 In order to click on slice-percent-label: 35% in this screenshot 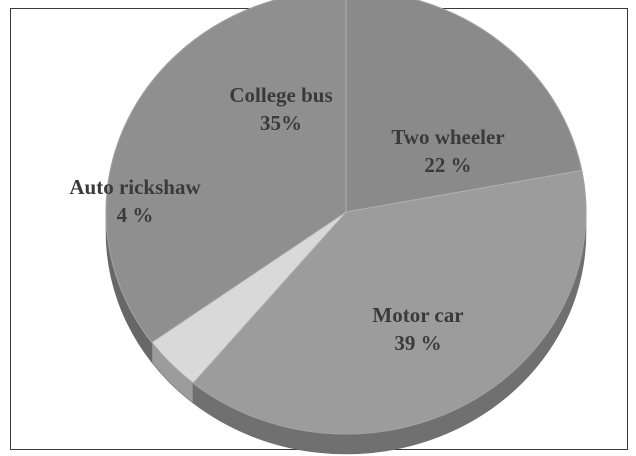, I will do `click(281, 123)`.